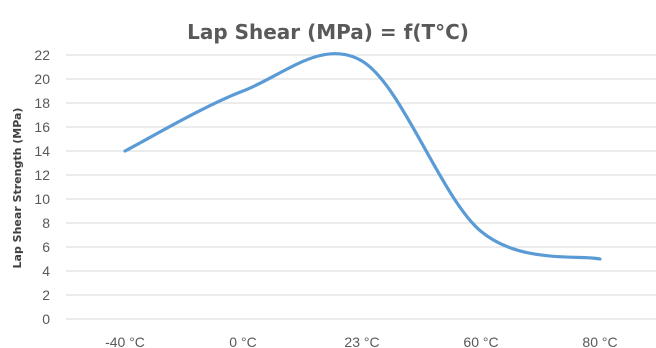 The width and height of the screenshot is (656, 348). I want to click on x-tick-label: 60 °C, so click(480, 341).